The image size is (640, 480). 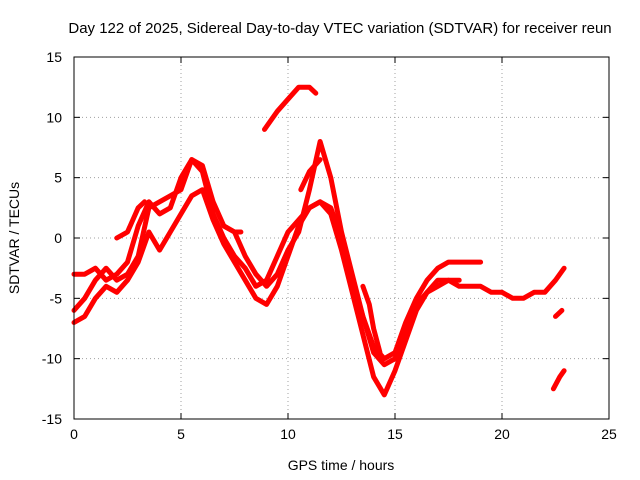 I want to click on x-axis-label: GPS time / hours, so click(x=341, y=465).